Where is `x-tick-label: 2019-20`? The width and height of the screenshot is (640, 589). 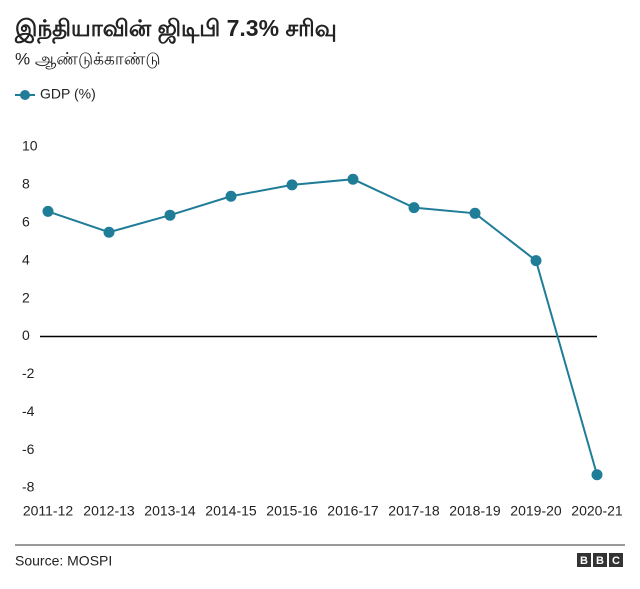 x-tick-label: 2019-20 is located at coordinates (536, 511).